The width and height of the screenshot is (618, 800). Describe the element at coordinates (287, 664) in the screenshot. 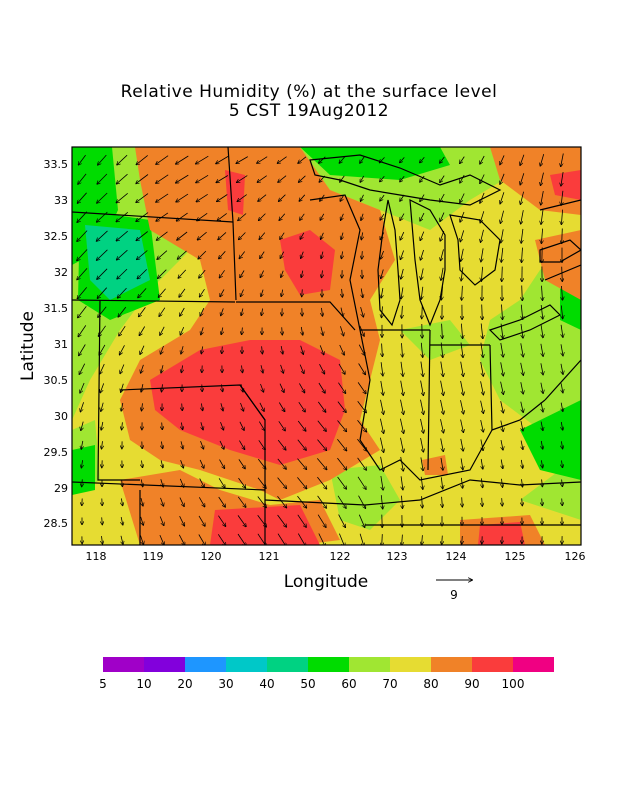

I see `colorbar-swatch` at that location.